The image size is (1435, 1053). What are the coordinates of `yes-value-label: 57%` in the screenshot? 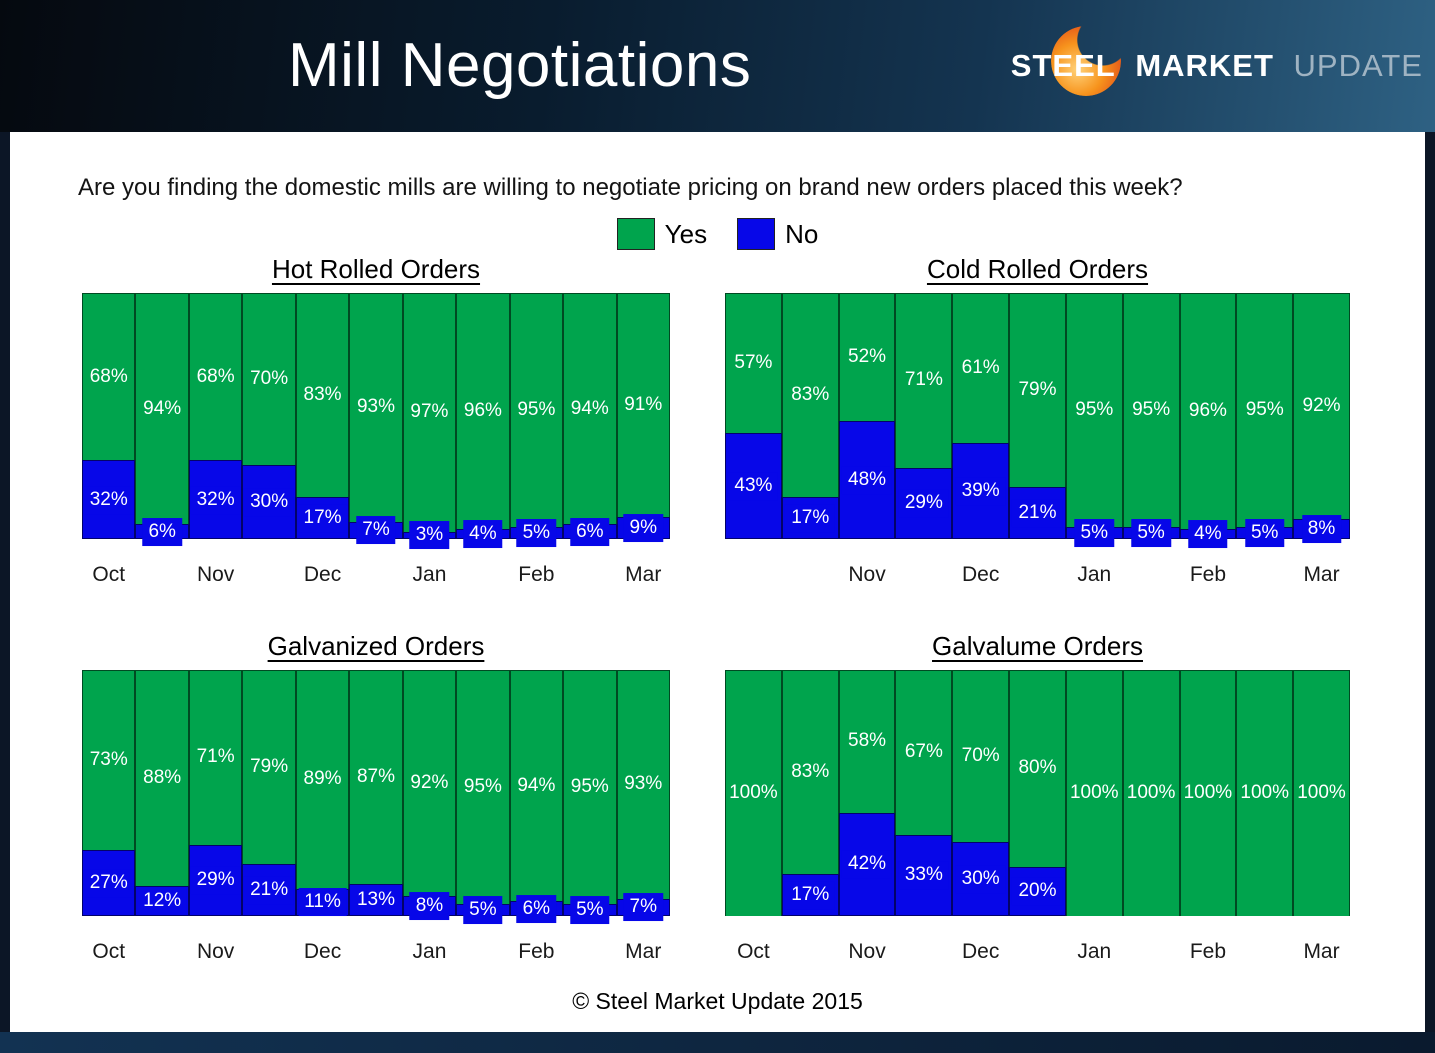 It's located at (753, 363).